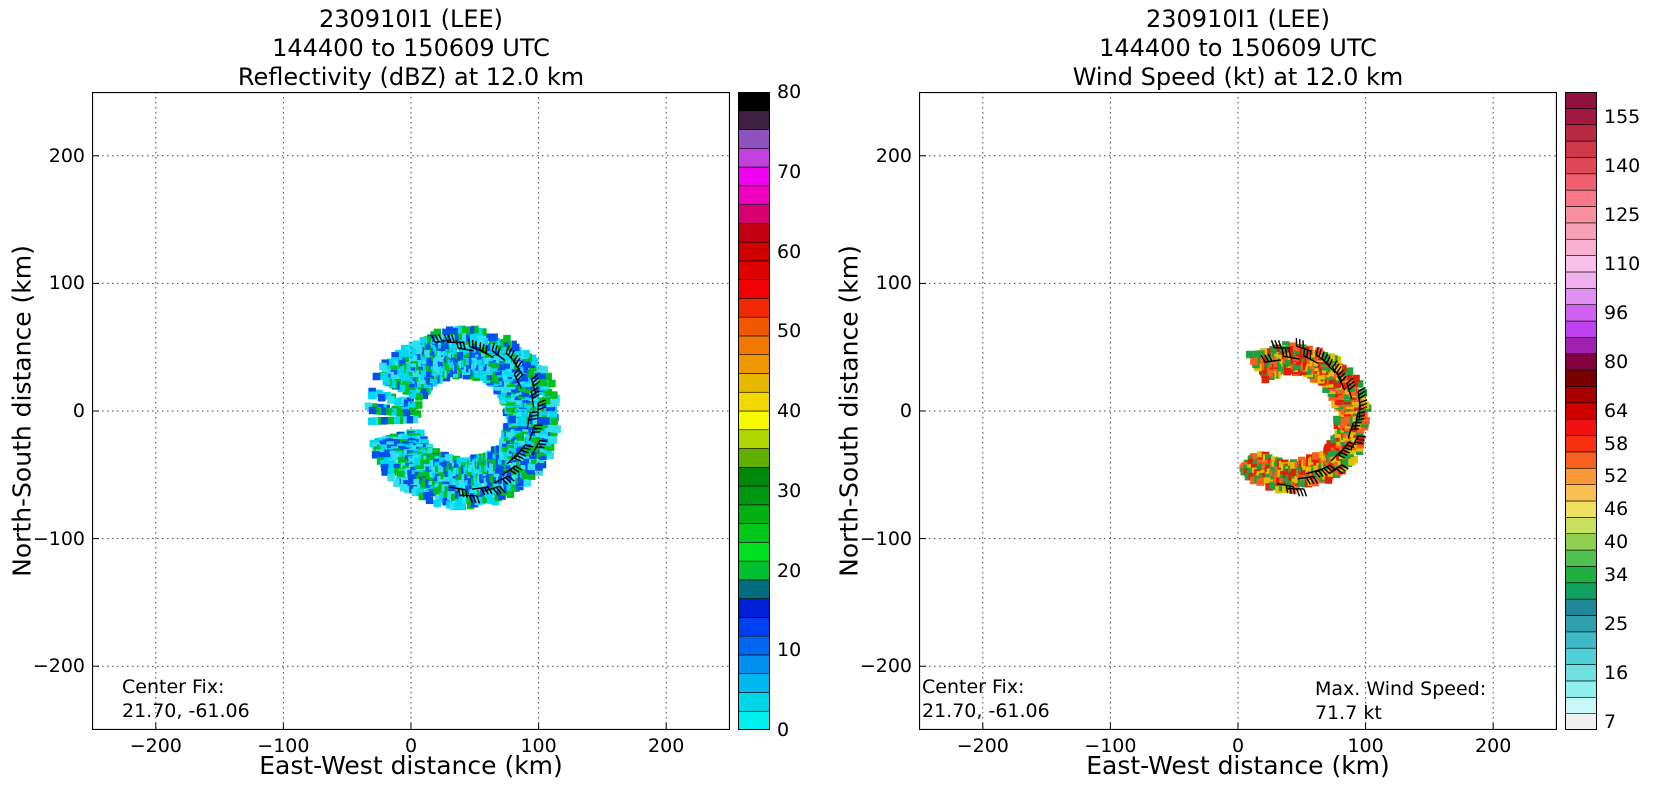 This screenshot has height=787, width=1655. Describe the element at coordinates (885, 666) in the screenshot. I see `y-tick-label: −200` at that location.